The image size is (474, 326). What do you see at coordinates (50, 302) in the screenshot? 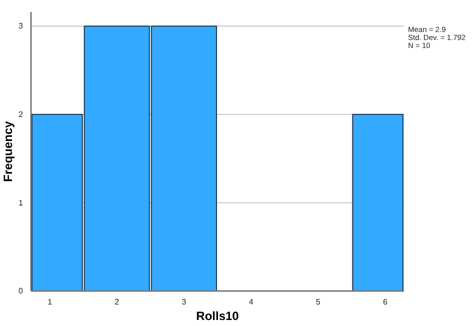
I see `x-tick-label: 1` at bounding box center [50, 302].